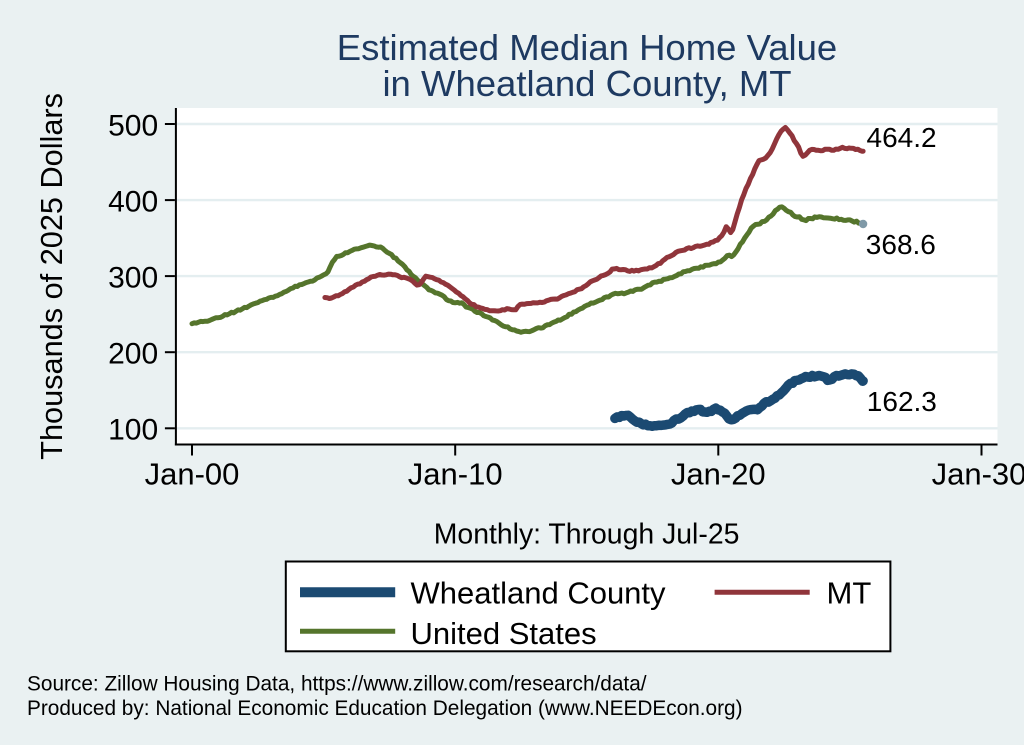 The image size is (1024, 745). I want to click on svg-text: United States, so click(504, 633).